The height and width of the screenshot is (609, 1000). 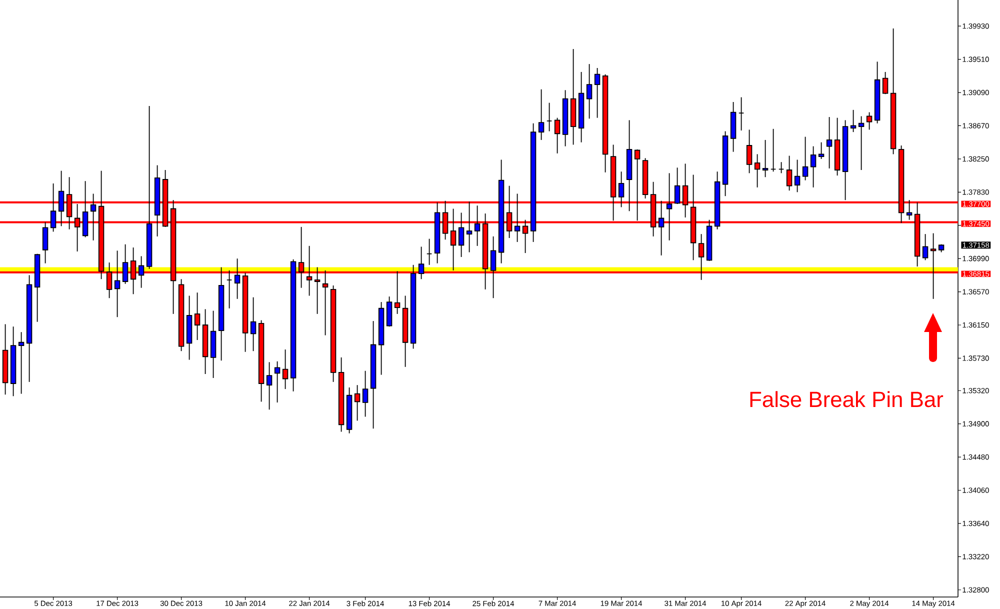 I want to click on annotation: False Break Pin Bar, so click(x=847, y=399).